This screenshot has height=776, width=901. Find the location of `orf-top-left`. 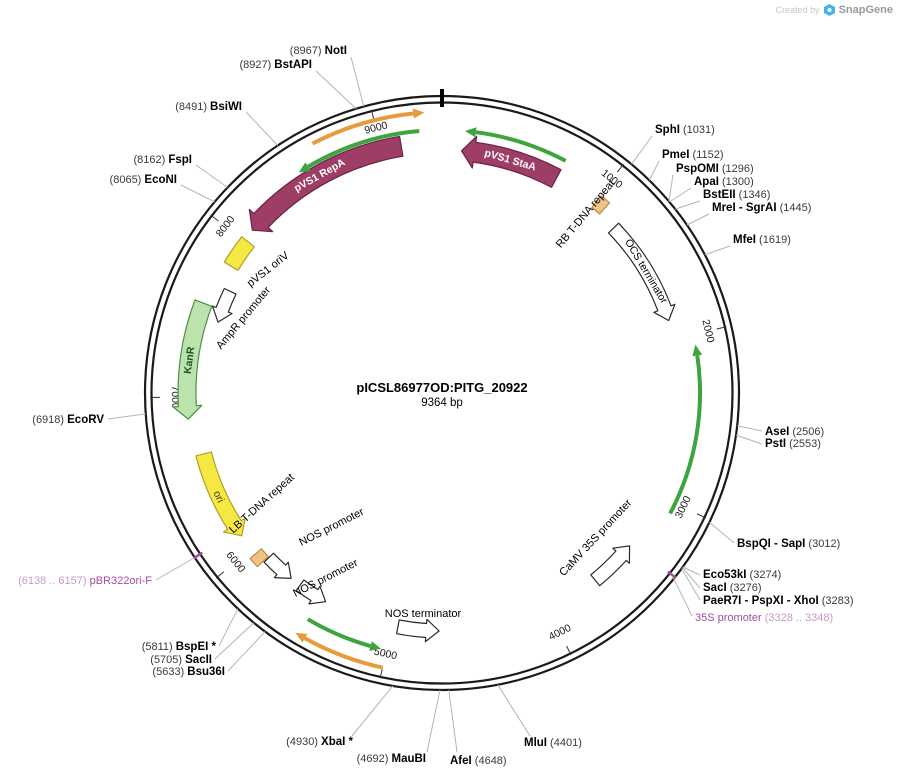

orf-top-left is located at coordinates (363, 149).